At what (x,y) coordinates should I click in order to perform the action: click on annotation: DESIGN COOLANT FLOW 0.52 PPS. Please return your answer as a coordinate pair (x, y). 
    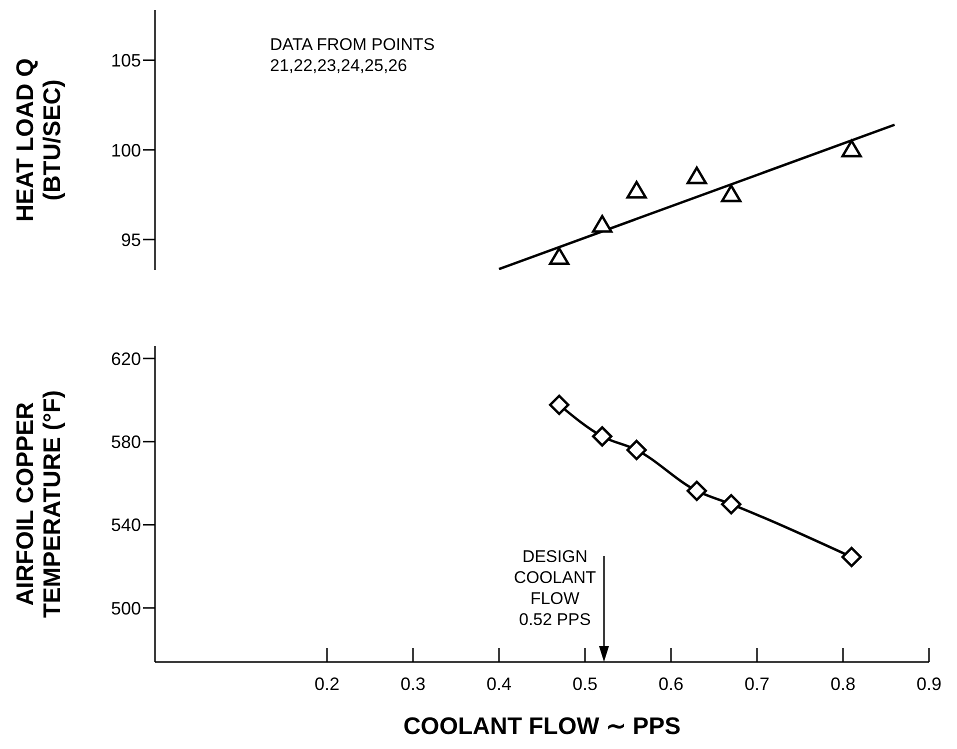
    Looking at the image, I should click on (555, 588).